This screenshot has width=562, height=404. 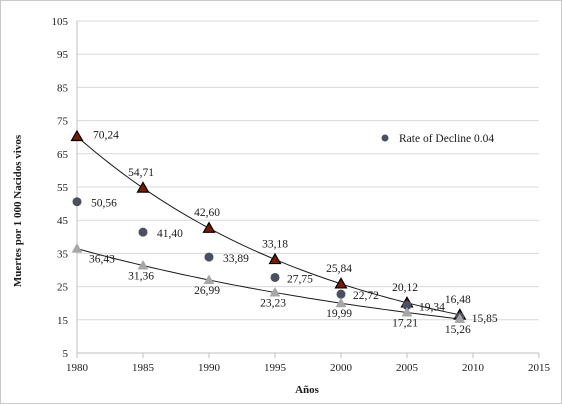 I want to click on middle-data-label: 19,34, so click(x=432, y=307).